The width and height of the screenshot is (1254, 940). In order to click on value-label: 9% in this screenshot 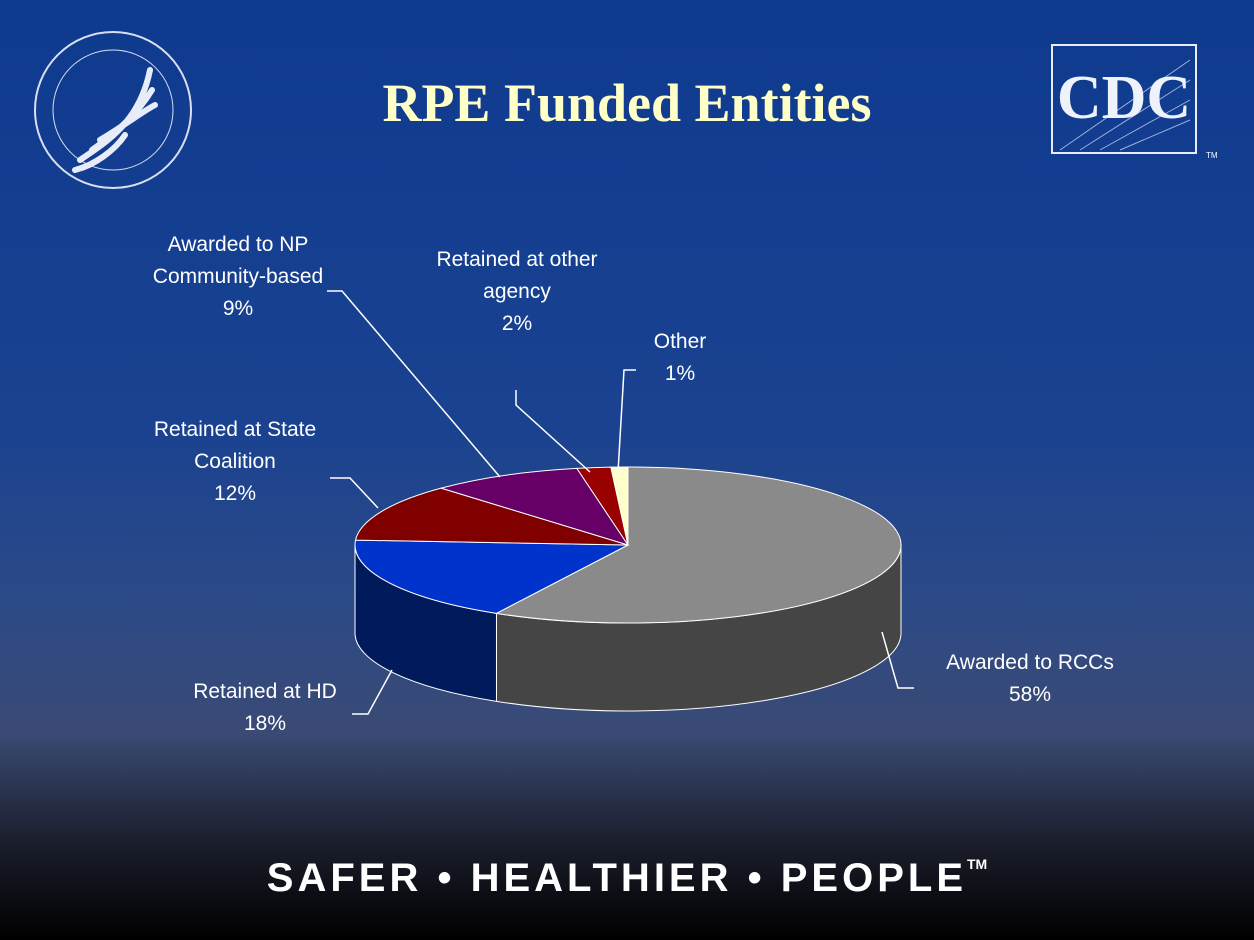, I will do `click(238, 308)`.